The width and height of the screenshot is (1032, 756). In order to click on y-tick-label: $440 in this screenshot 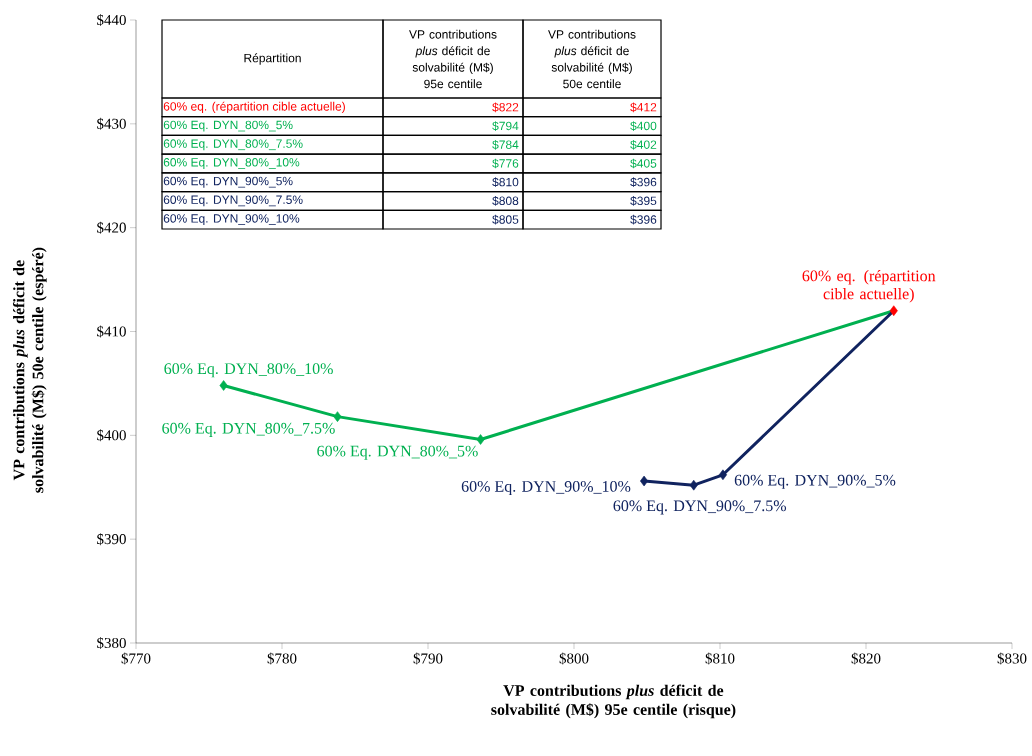, I will do `click(111, 20)`.